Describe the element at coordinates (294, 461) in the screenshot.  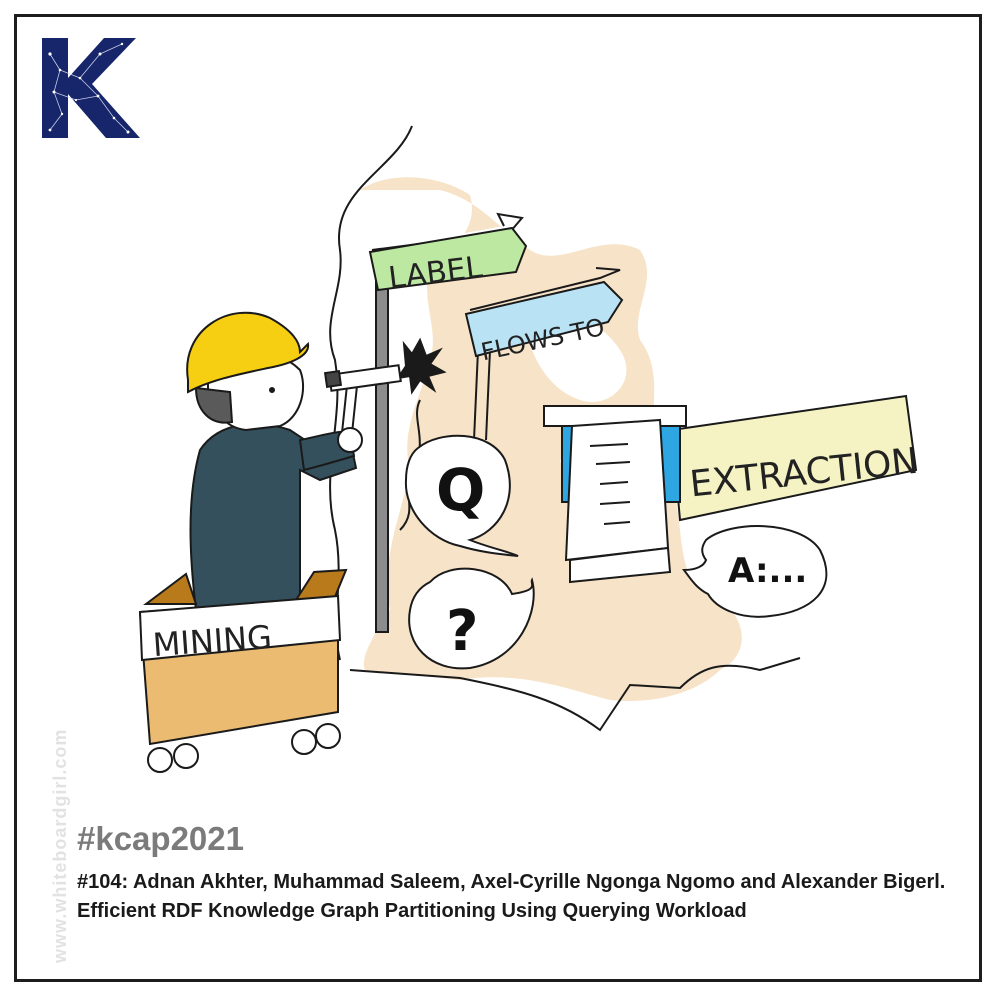
I see `worker` at that location.